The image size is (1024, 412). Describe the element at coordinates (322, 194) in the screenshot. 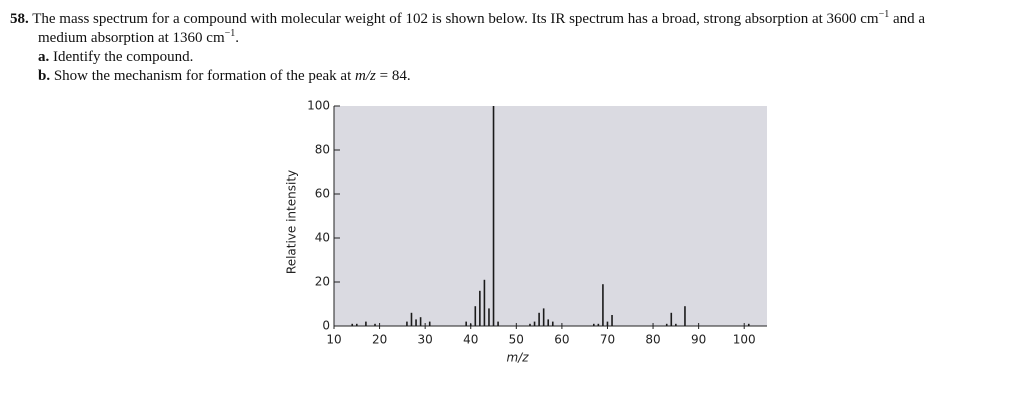

I see `y-tick-label: 60` at that location.